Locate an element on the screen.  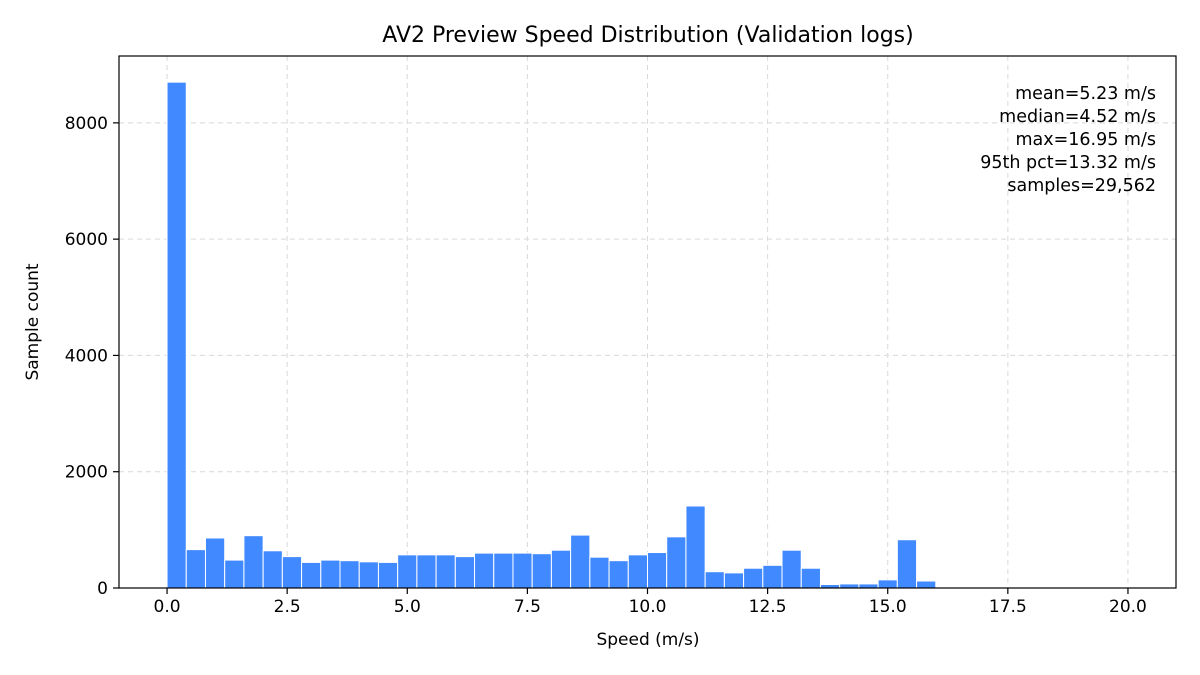
y-tick-label-0: 0 is located at coordinates (102, 589).